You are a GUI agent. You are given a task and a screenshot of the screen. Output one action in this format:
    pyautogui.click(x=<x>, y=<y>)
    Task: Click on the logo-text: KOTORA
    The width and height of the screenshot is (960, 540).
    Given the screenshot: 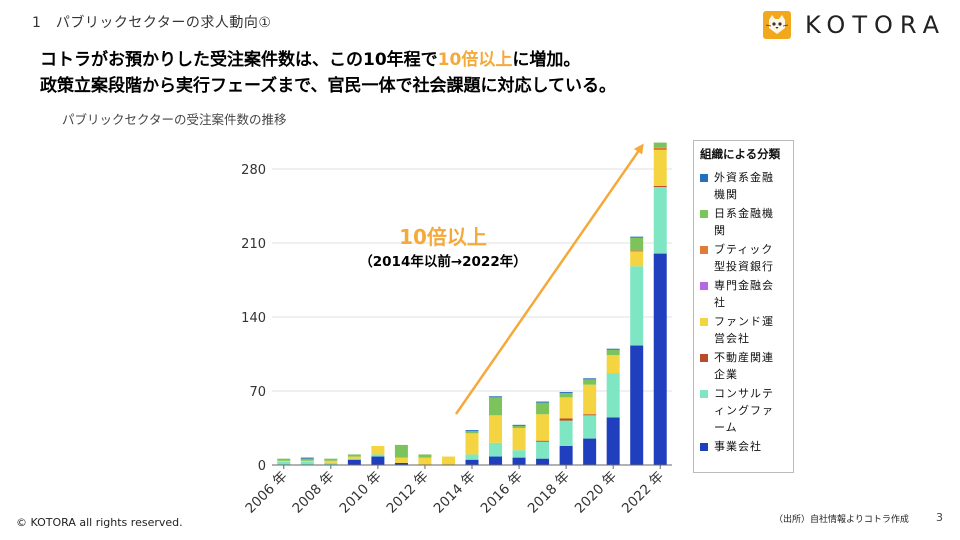 What is the action you would take?
    pyautogui.click(x=875, y=25)
    